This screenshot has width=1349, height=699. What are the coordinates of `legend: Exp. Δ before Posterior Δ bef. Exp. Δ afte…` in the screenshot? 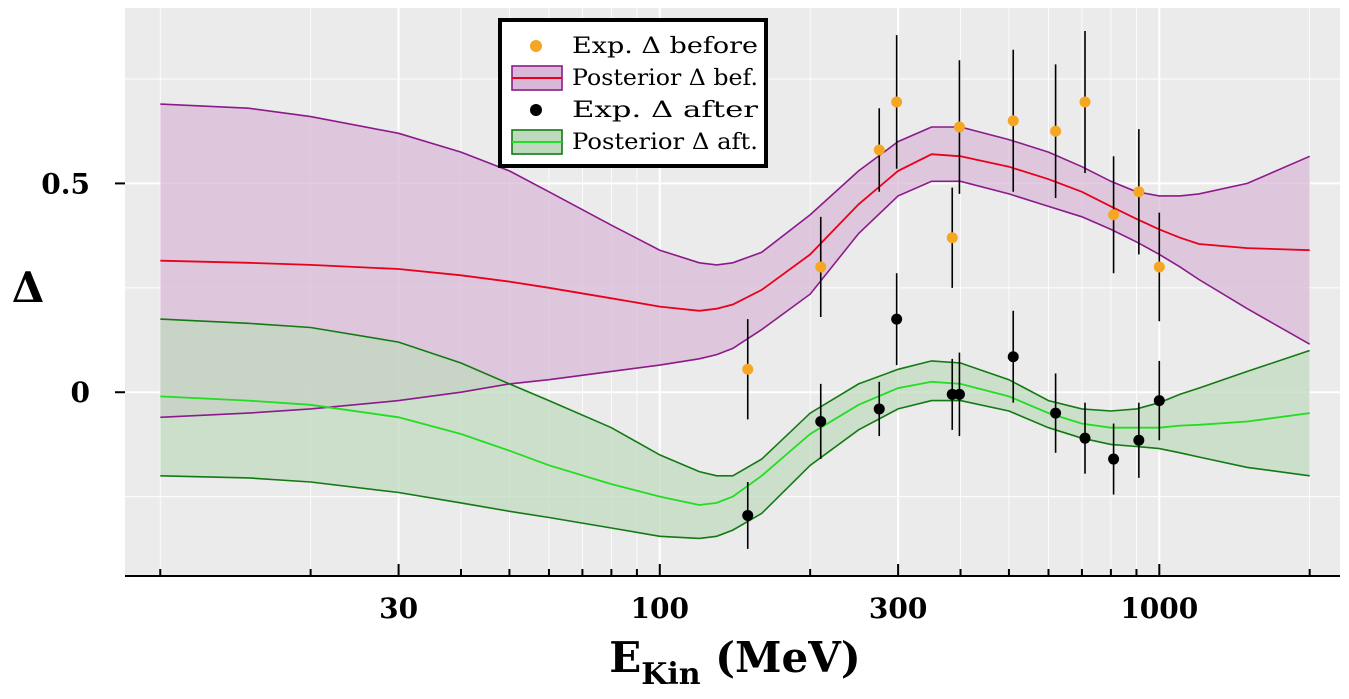 It's located at (633, 93).